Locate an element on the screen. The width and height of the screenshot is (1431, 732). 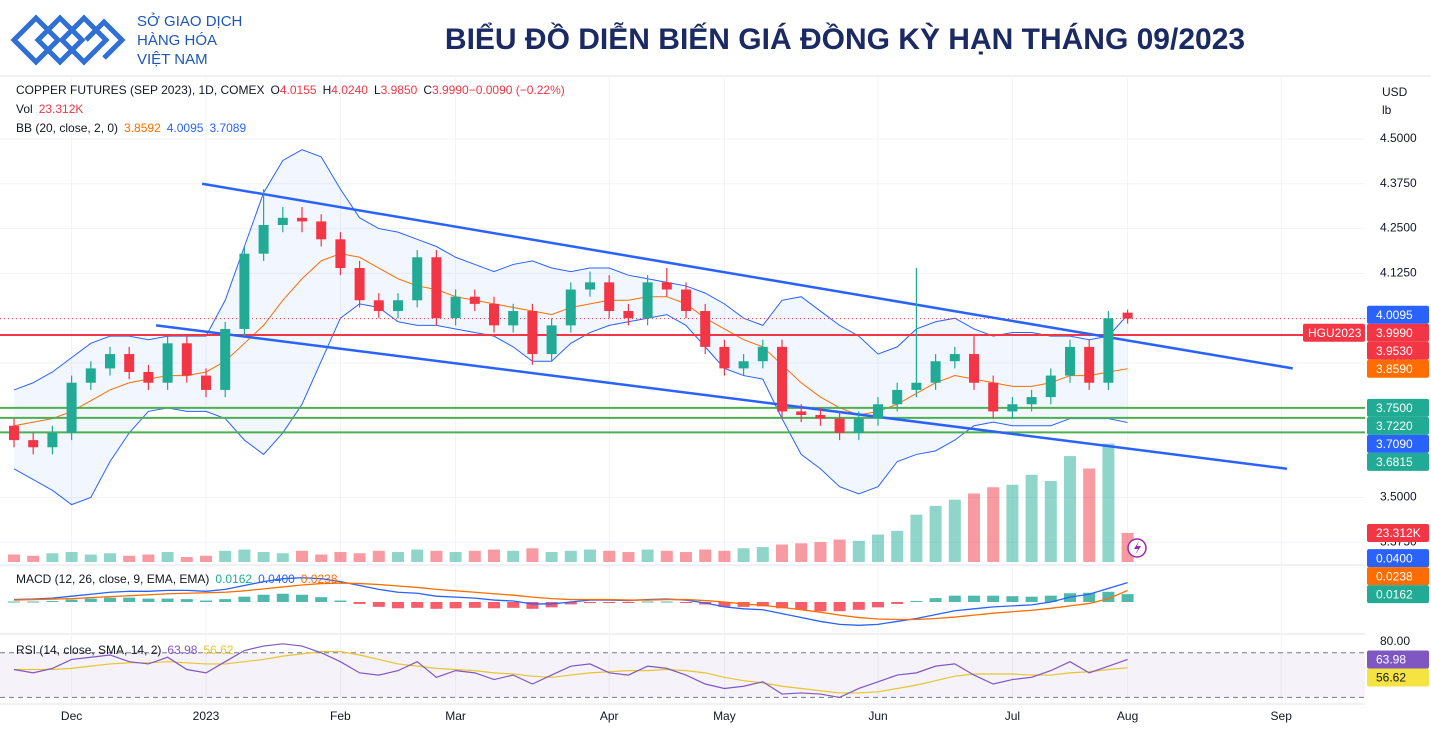
price-tag-label: 3.9530 is located at coordinates (1394, 351).